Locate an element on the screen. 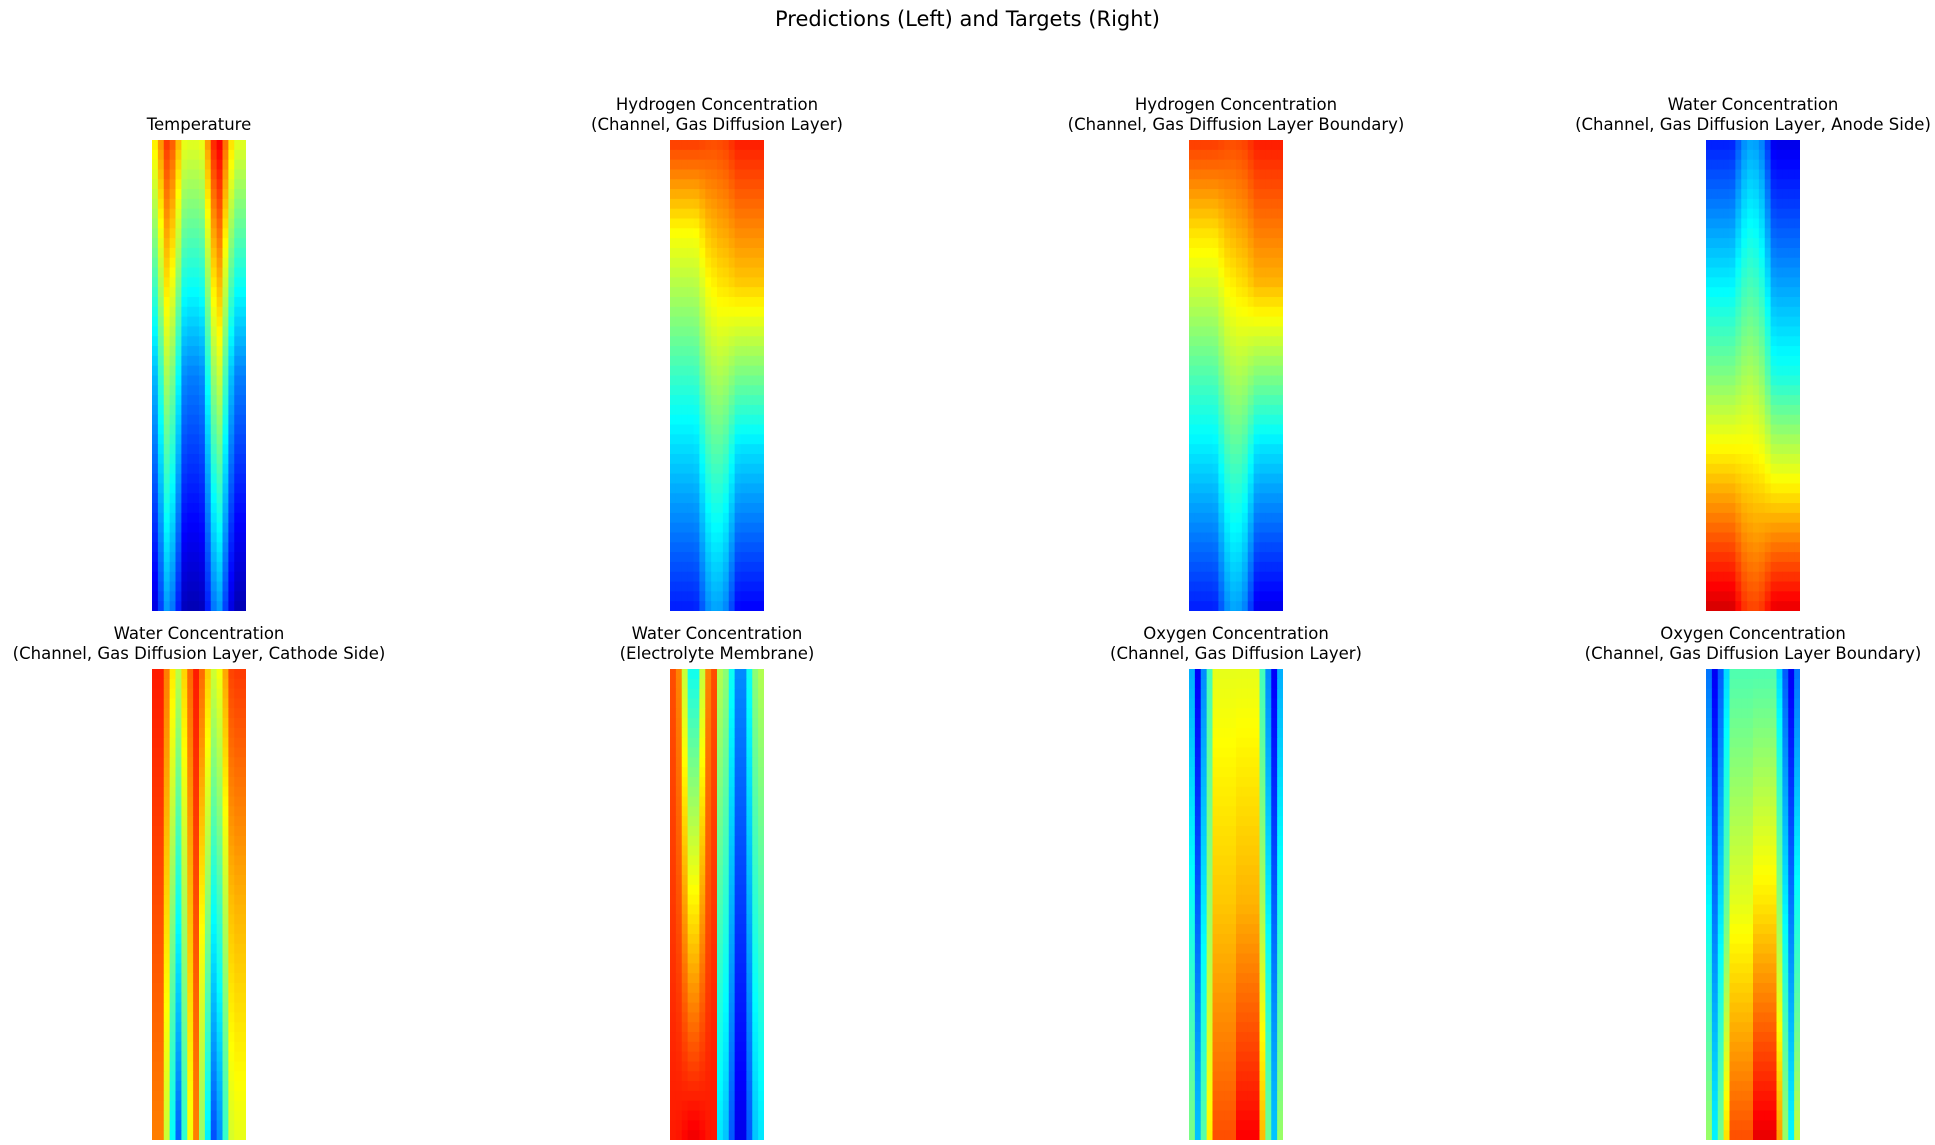 Image resolution: width=1935 pixels, height=1145 pixels. heatmap-panel is located at coordinates (717, 904).